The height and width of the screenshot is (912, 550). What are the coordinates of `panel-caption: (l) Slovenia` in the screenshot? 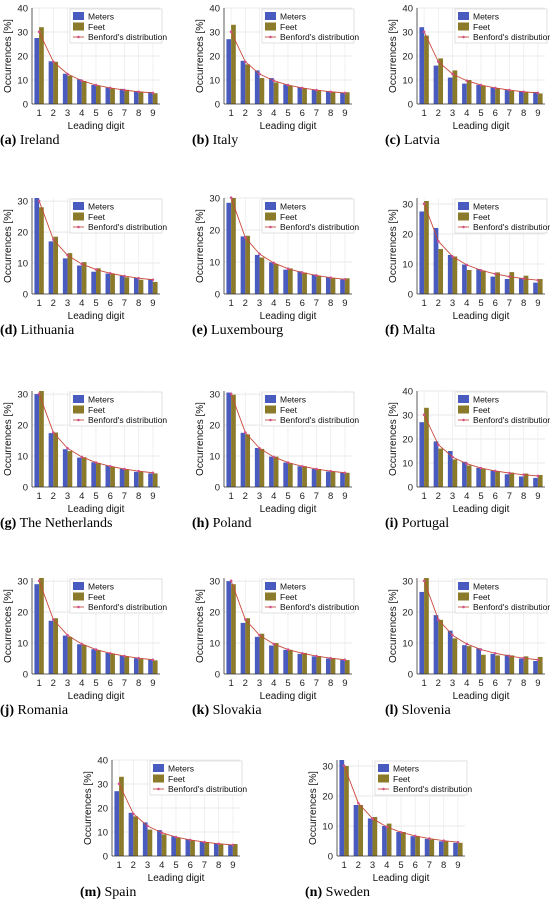 It's located at (418, 711).